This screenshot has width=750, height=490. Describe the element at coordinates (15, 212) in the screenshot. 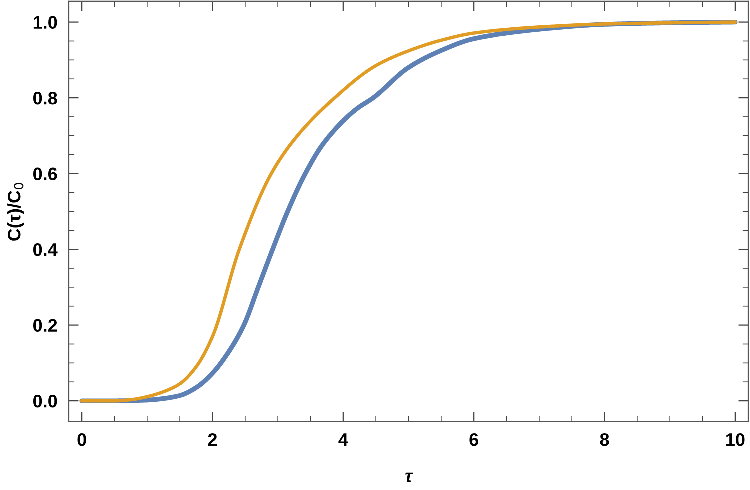

I see `y-axis-title: C(τ)/C$_{0}$` at that location.